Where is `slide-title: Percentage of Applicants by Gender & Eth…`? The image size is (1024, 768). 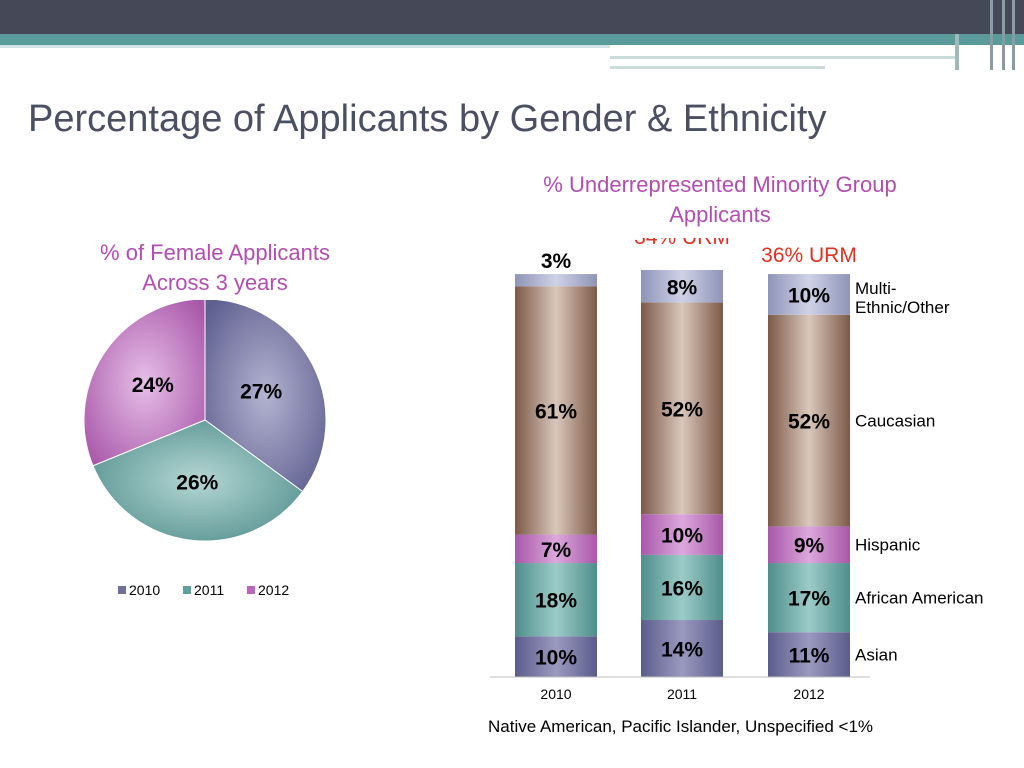 slide-title: Percentage of Applicants by Gender & Eth… is located at coordinates (427, 119).